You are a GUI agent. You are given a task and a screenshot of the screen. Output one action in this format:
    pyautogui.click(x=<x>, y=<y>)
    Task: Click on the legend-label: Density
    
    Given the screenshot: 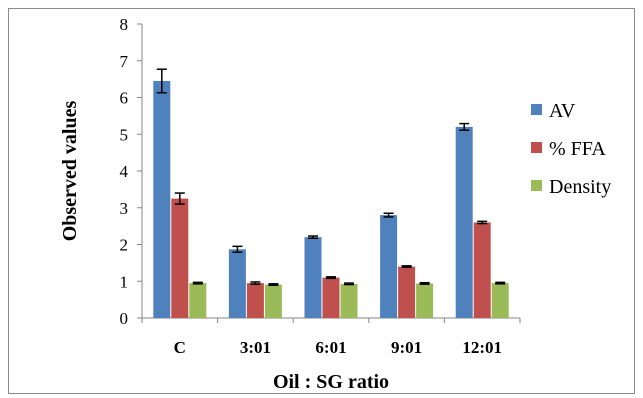 What is the action you would take?
    pyautogui.click(x=580, y=187)
    